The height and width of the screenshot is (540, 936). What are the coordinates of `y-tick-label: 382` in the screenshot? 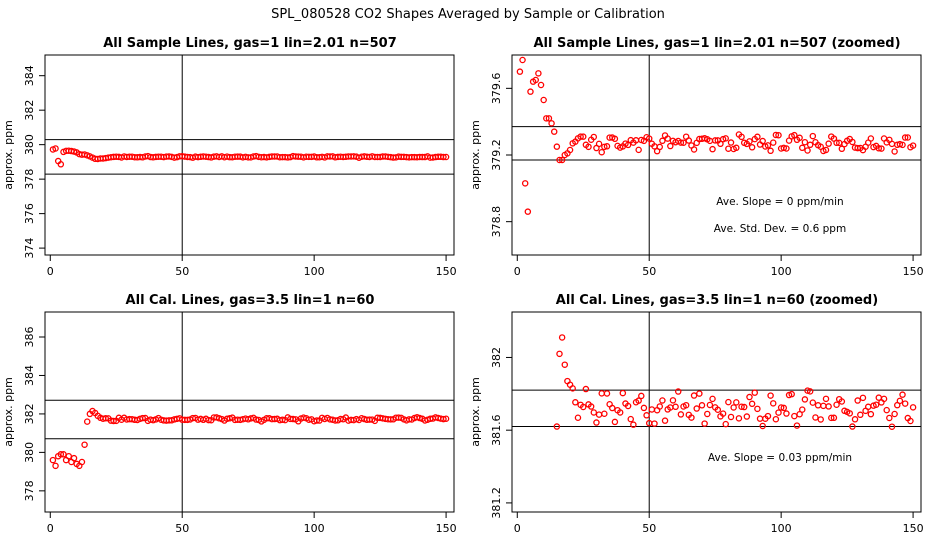 It's located at (29, 110).